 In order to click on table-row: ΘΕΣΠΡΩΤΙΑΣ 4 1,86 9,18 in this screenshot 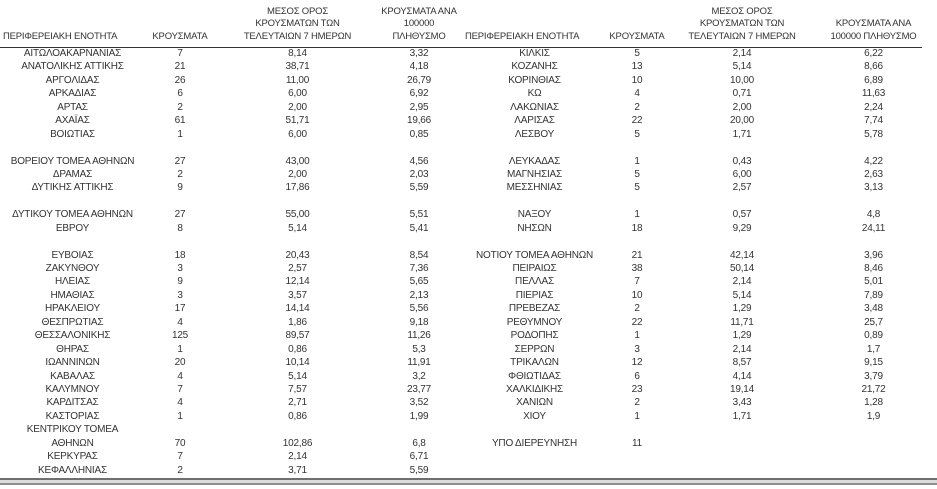, I will do `click(229, 322)`.